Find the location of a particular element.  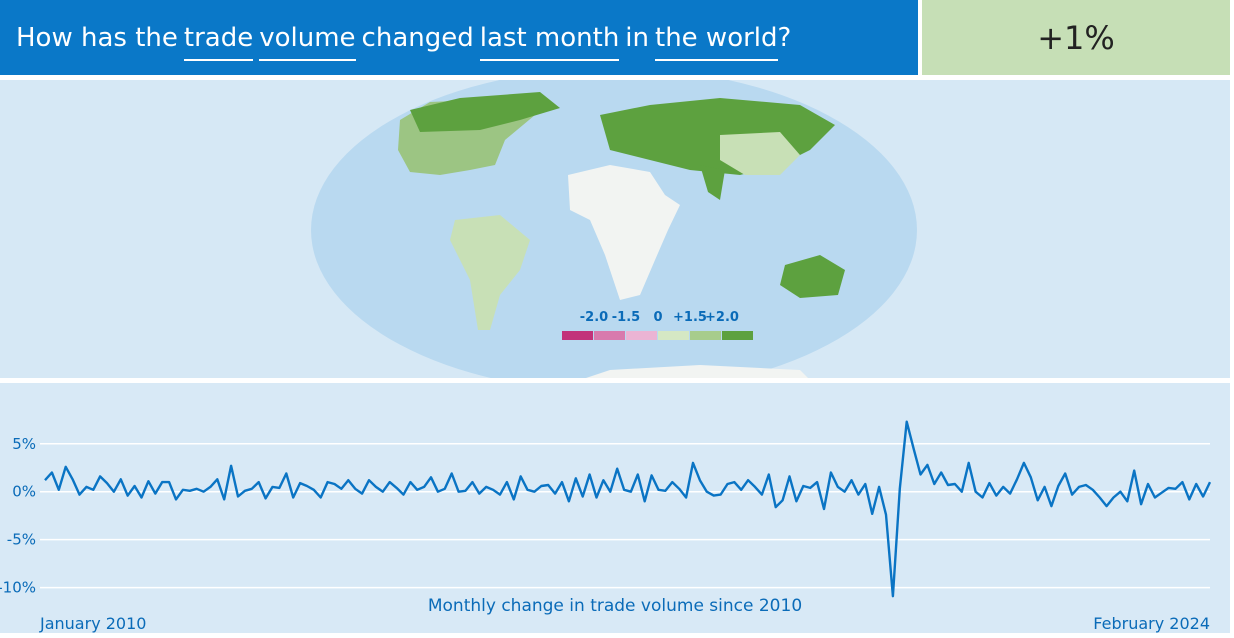

metric-selector: trade is located at coordinates (218, 42).